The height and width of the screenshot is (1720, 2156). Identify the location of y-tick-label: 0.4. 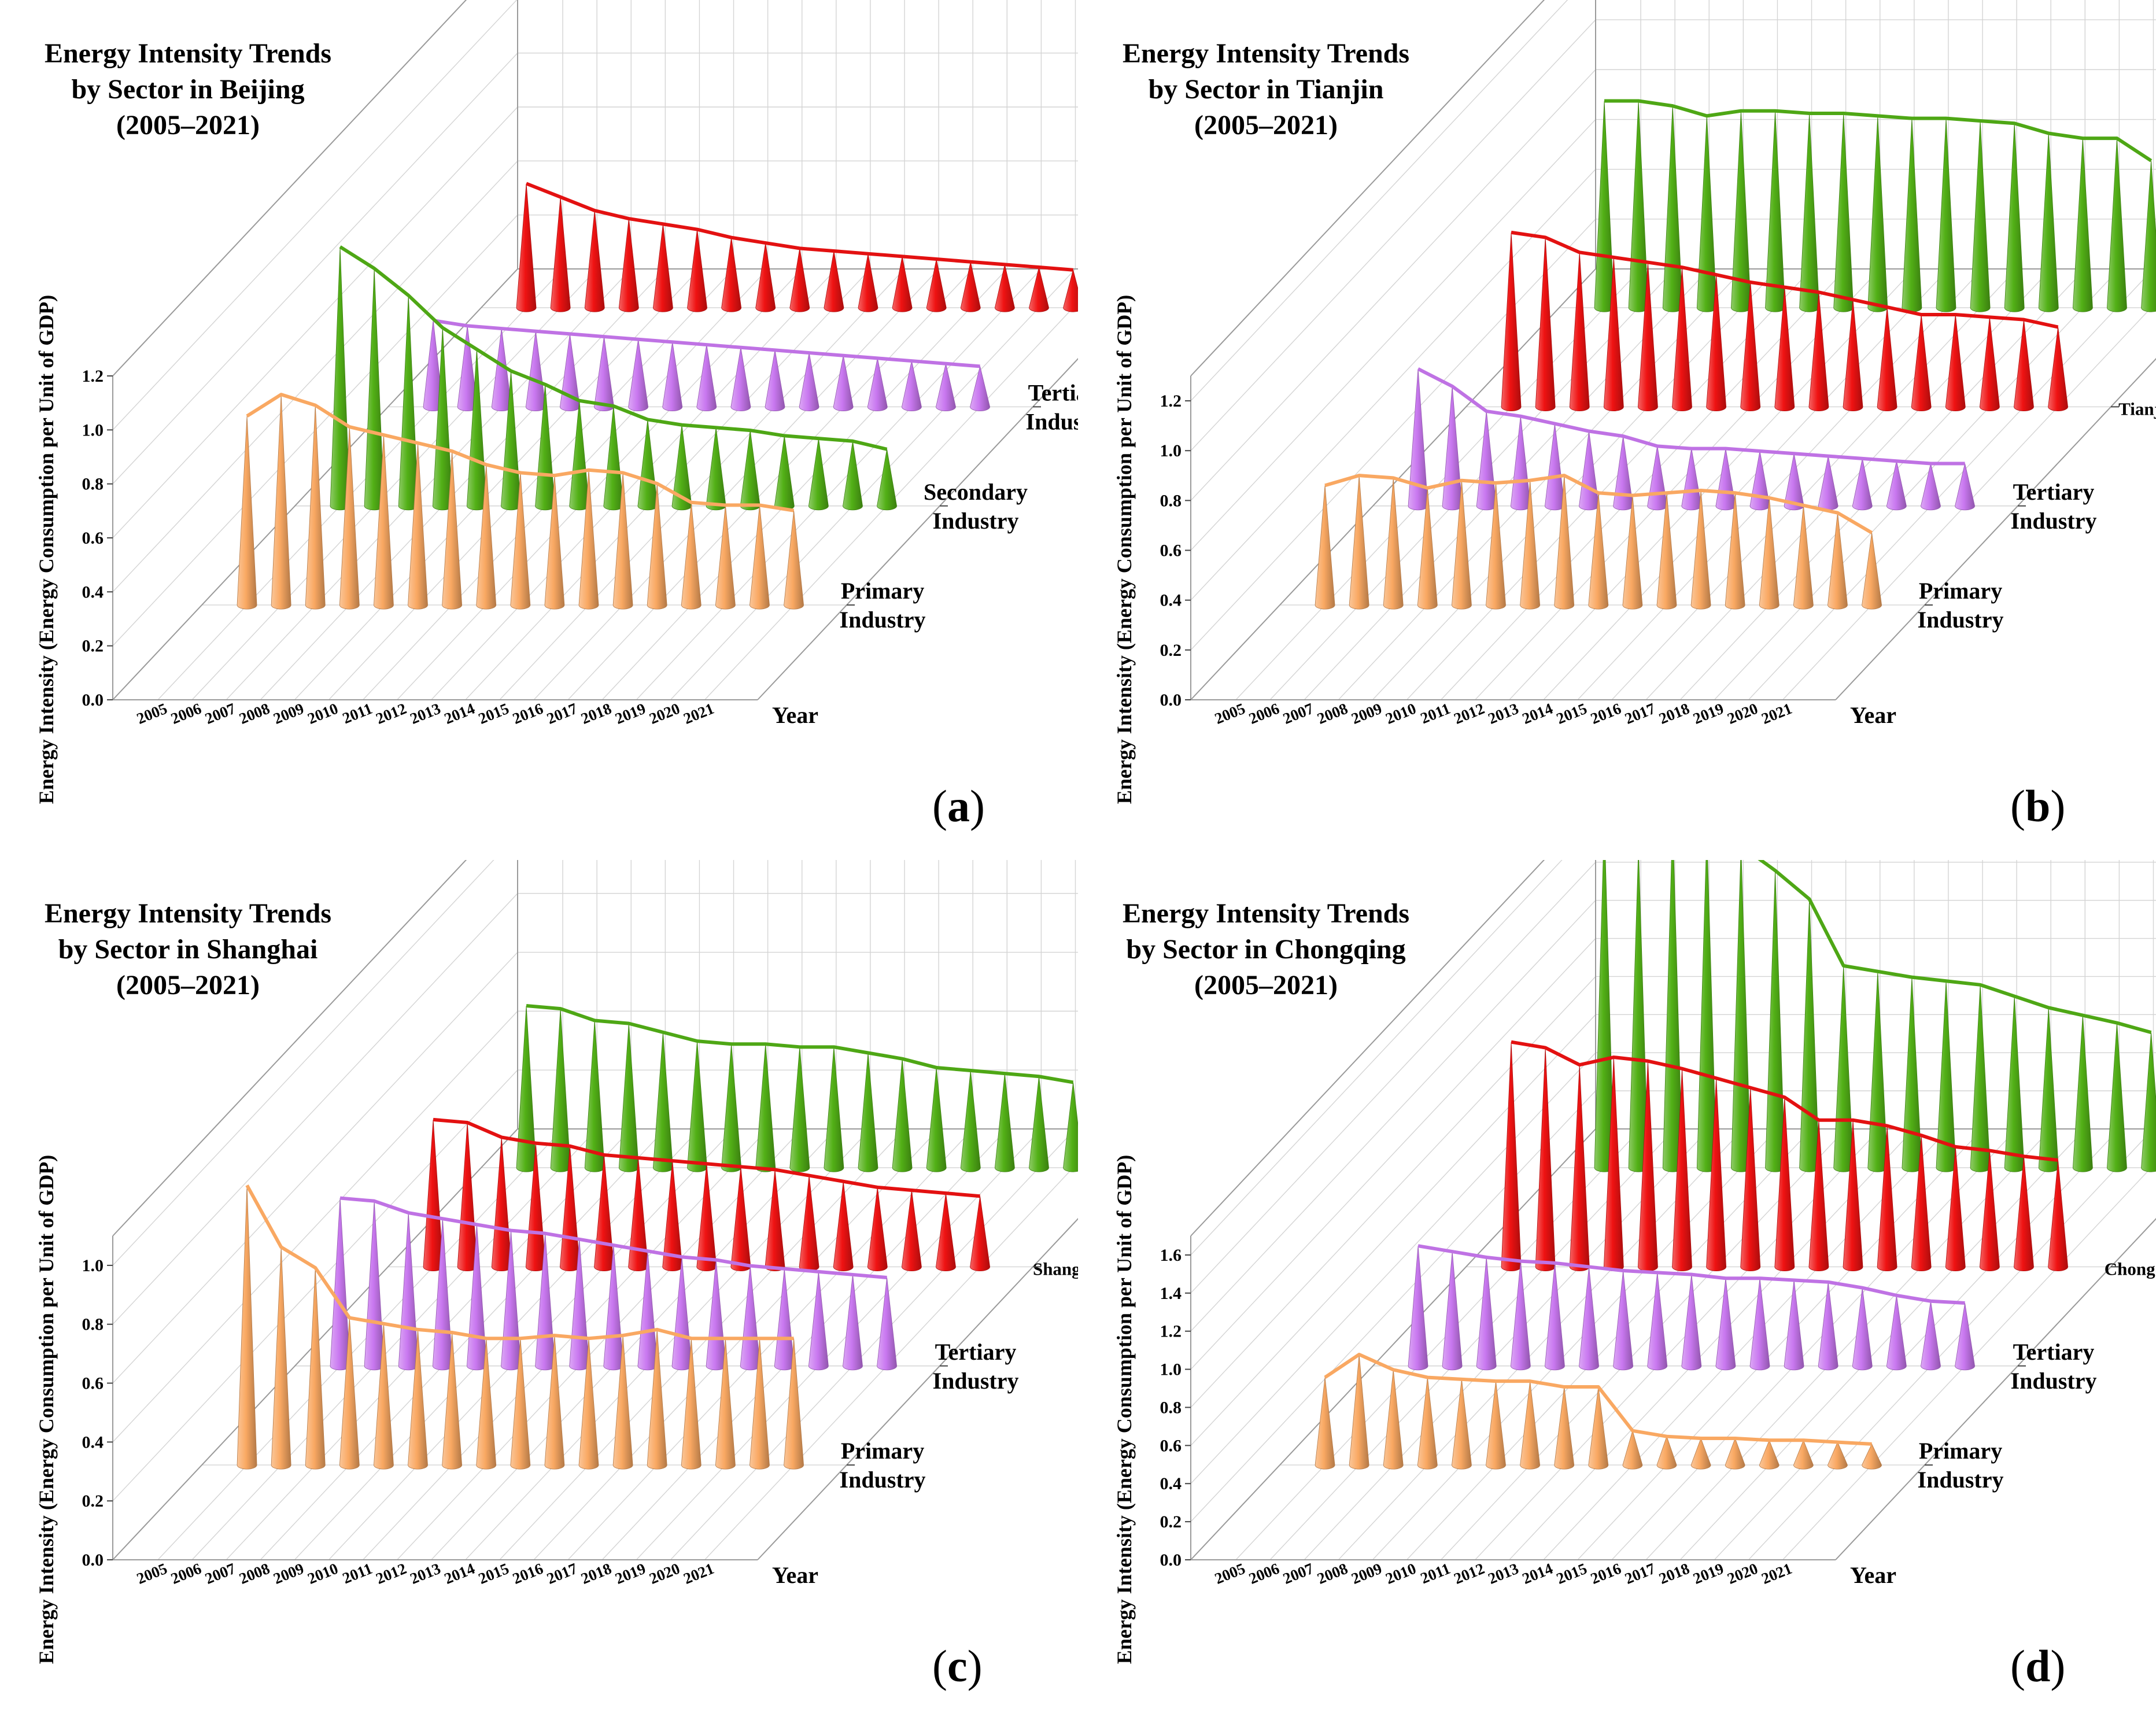
(93, 591).